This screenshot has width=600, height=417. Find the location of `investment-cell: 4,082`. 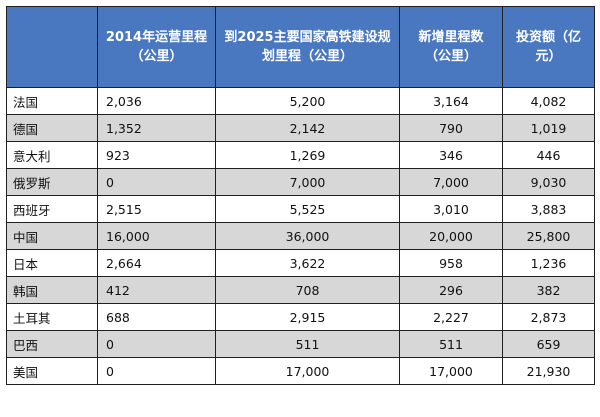

investment-cell: 4,082 is located at coordinates (548, 101).